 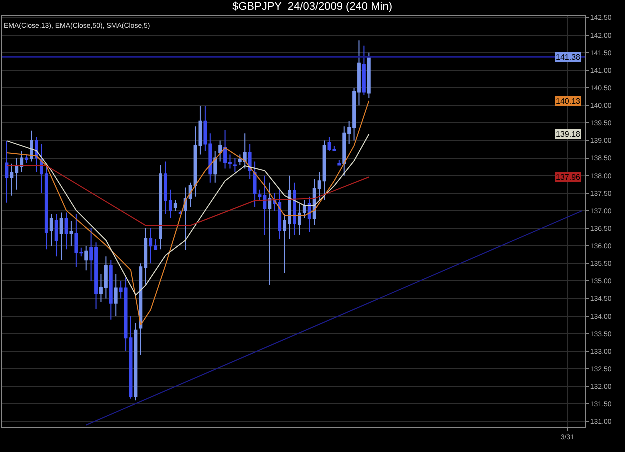 I want to click on line-series, so click(x=188, y=196).